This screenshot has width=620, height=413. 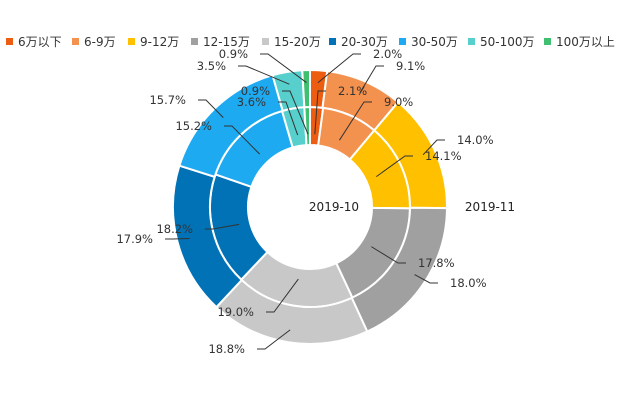 I want to click on inner-ring-slice, so click(x=307, y=126).